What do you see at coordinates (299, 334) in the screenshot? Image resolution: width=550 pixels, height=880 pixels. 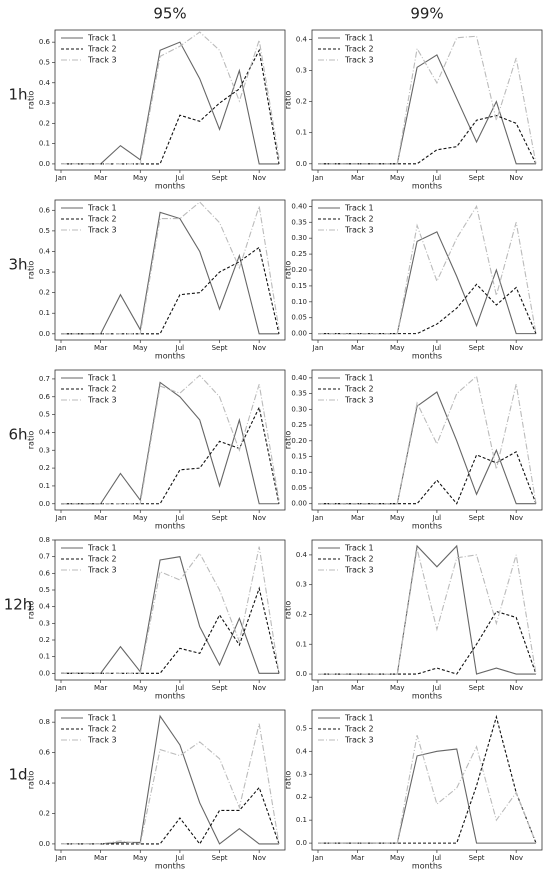 I see `y-tick-label: 0.00` at bounding box center [299, 334].